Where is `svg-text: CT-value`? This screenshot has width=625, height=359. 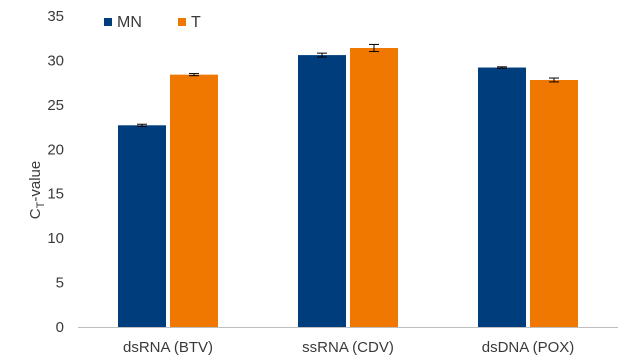
svg-text: CT-value is located at coordinates (37, 190).